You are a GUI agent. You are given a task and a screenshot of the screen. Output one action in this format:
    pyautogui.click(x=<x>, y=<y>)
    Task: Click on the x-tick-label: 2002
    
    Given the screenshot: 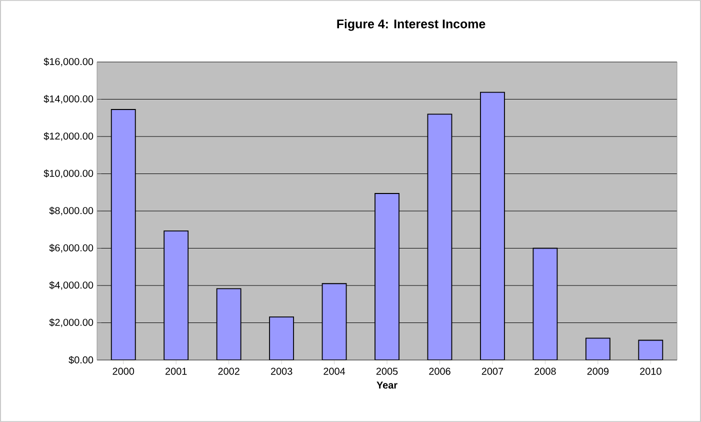 What is the action you would take?
    pyautogui.click(x=229, y=371)
    